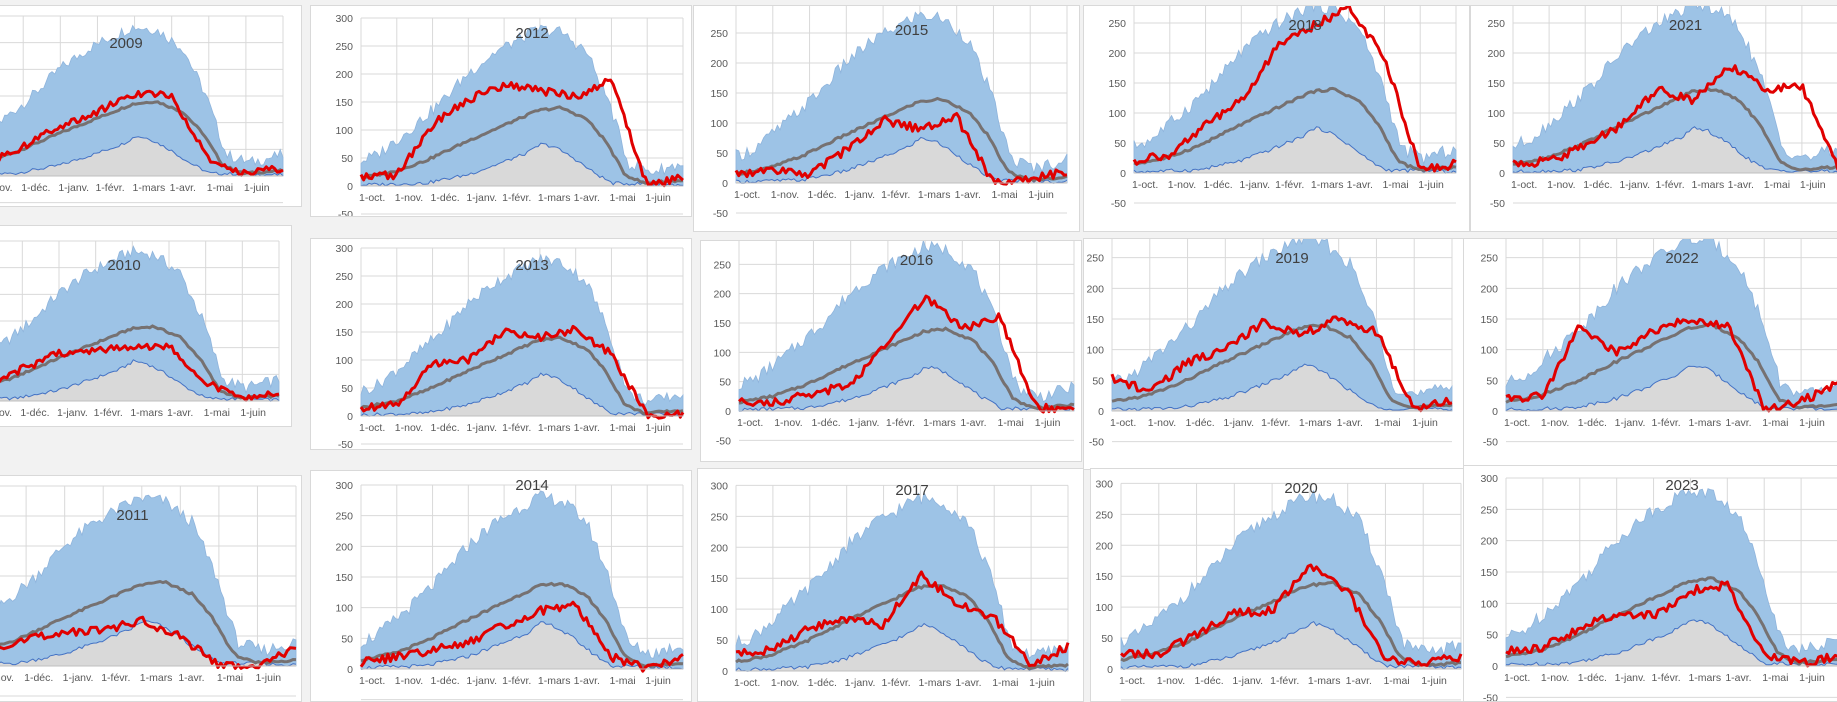 This screenshot has height=702, width=1837. I want to click on chart-title: 2019, so click(1291, 258).